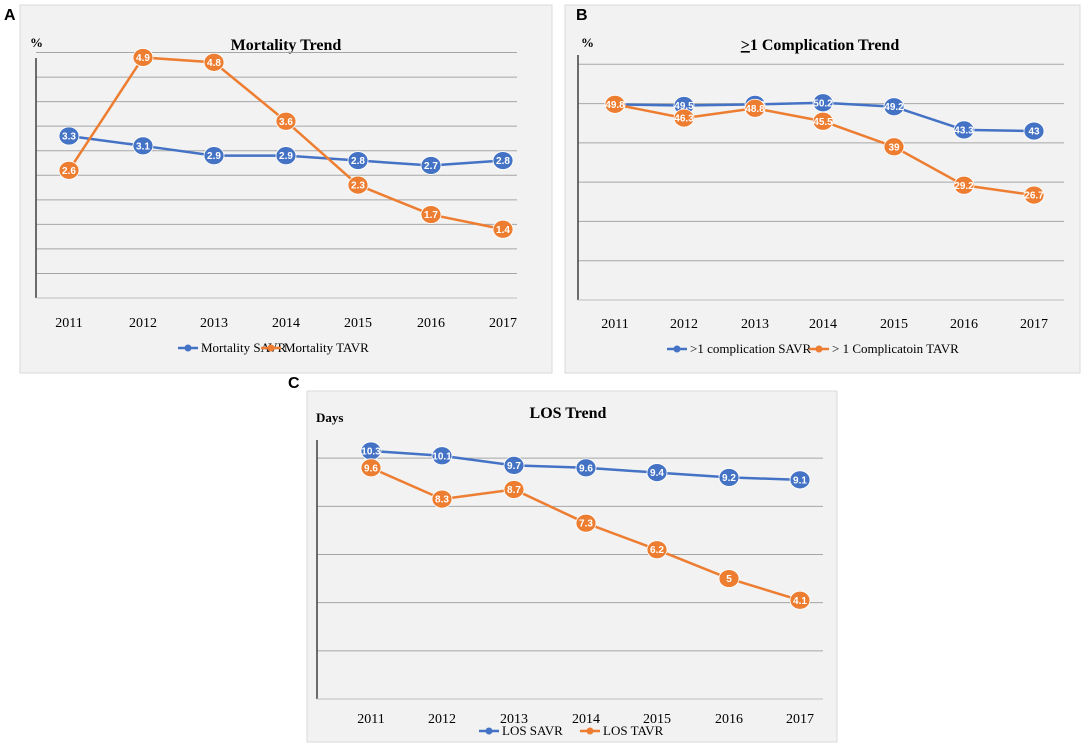 This screenshot has height=745, width=1084. I want to click on panel-letter: C, so click(294, 383).